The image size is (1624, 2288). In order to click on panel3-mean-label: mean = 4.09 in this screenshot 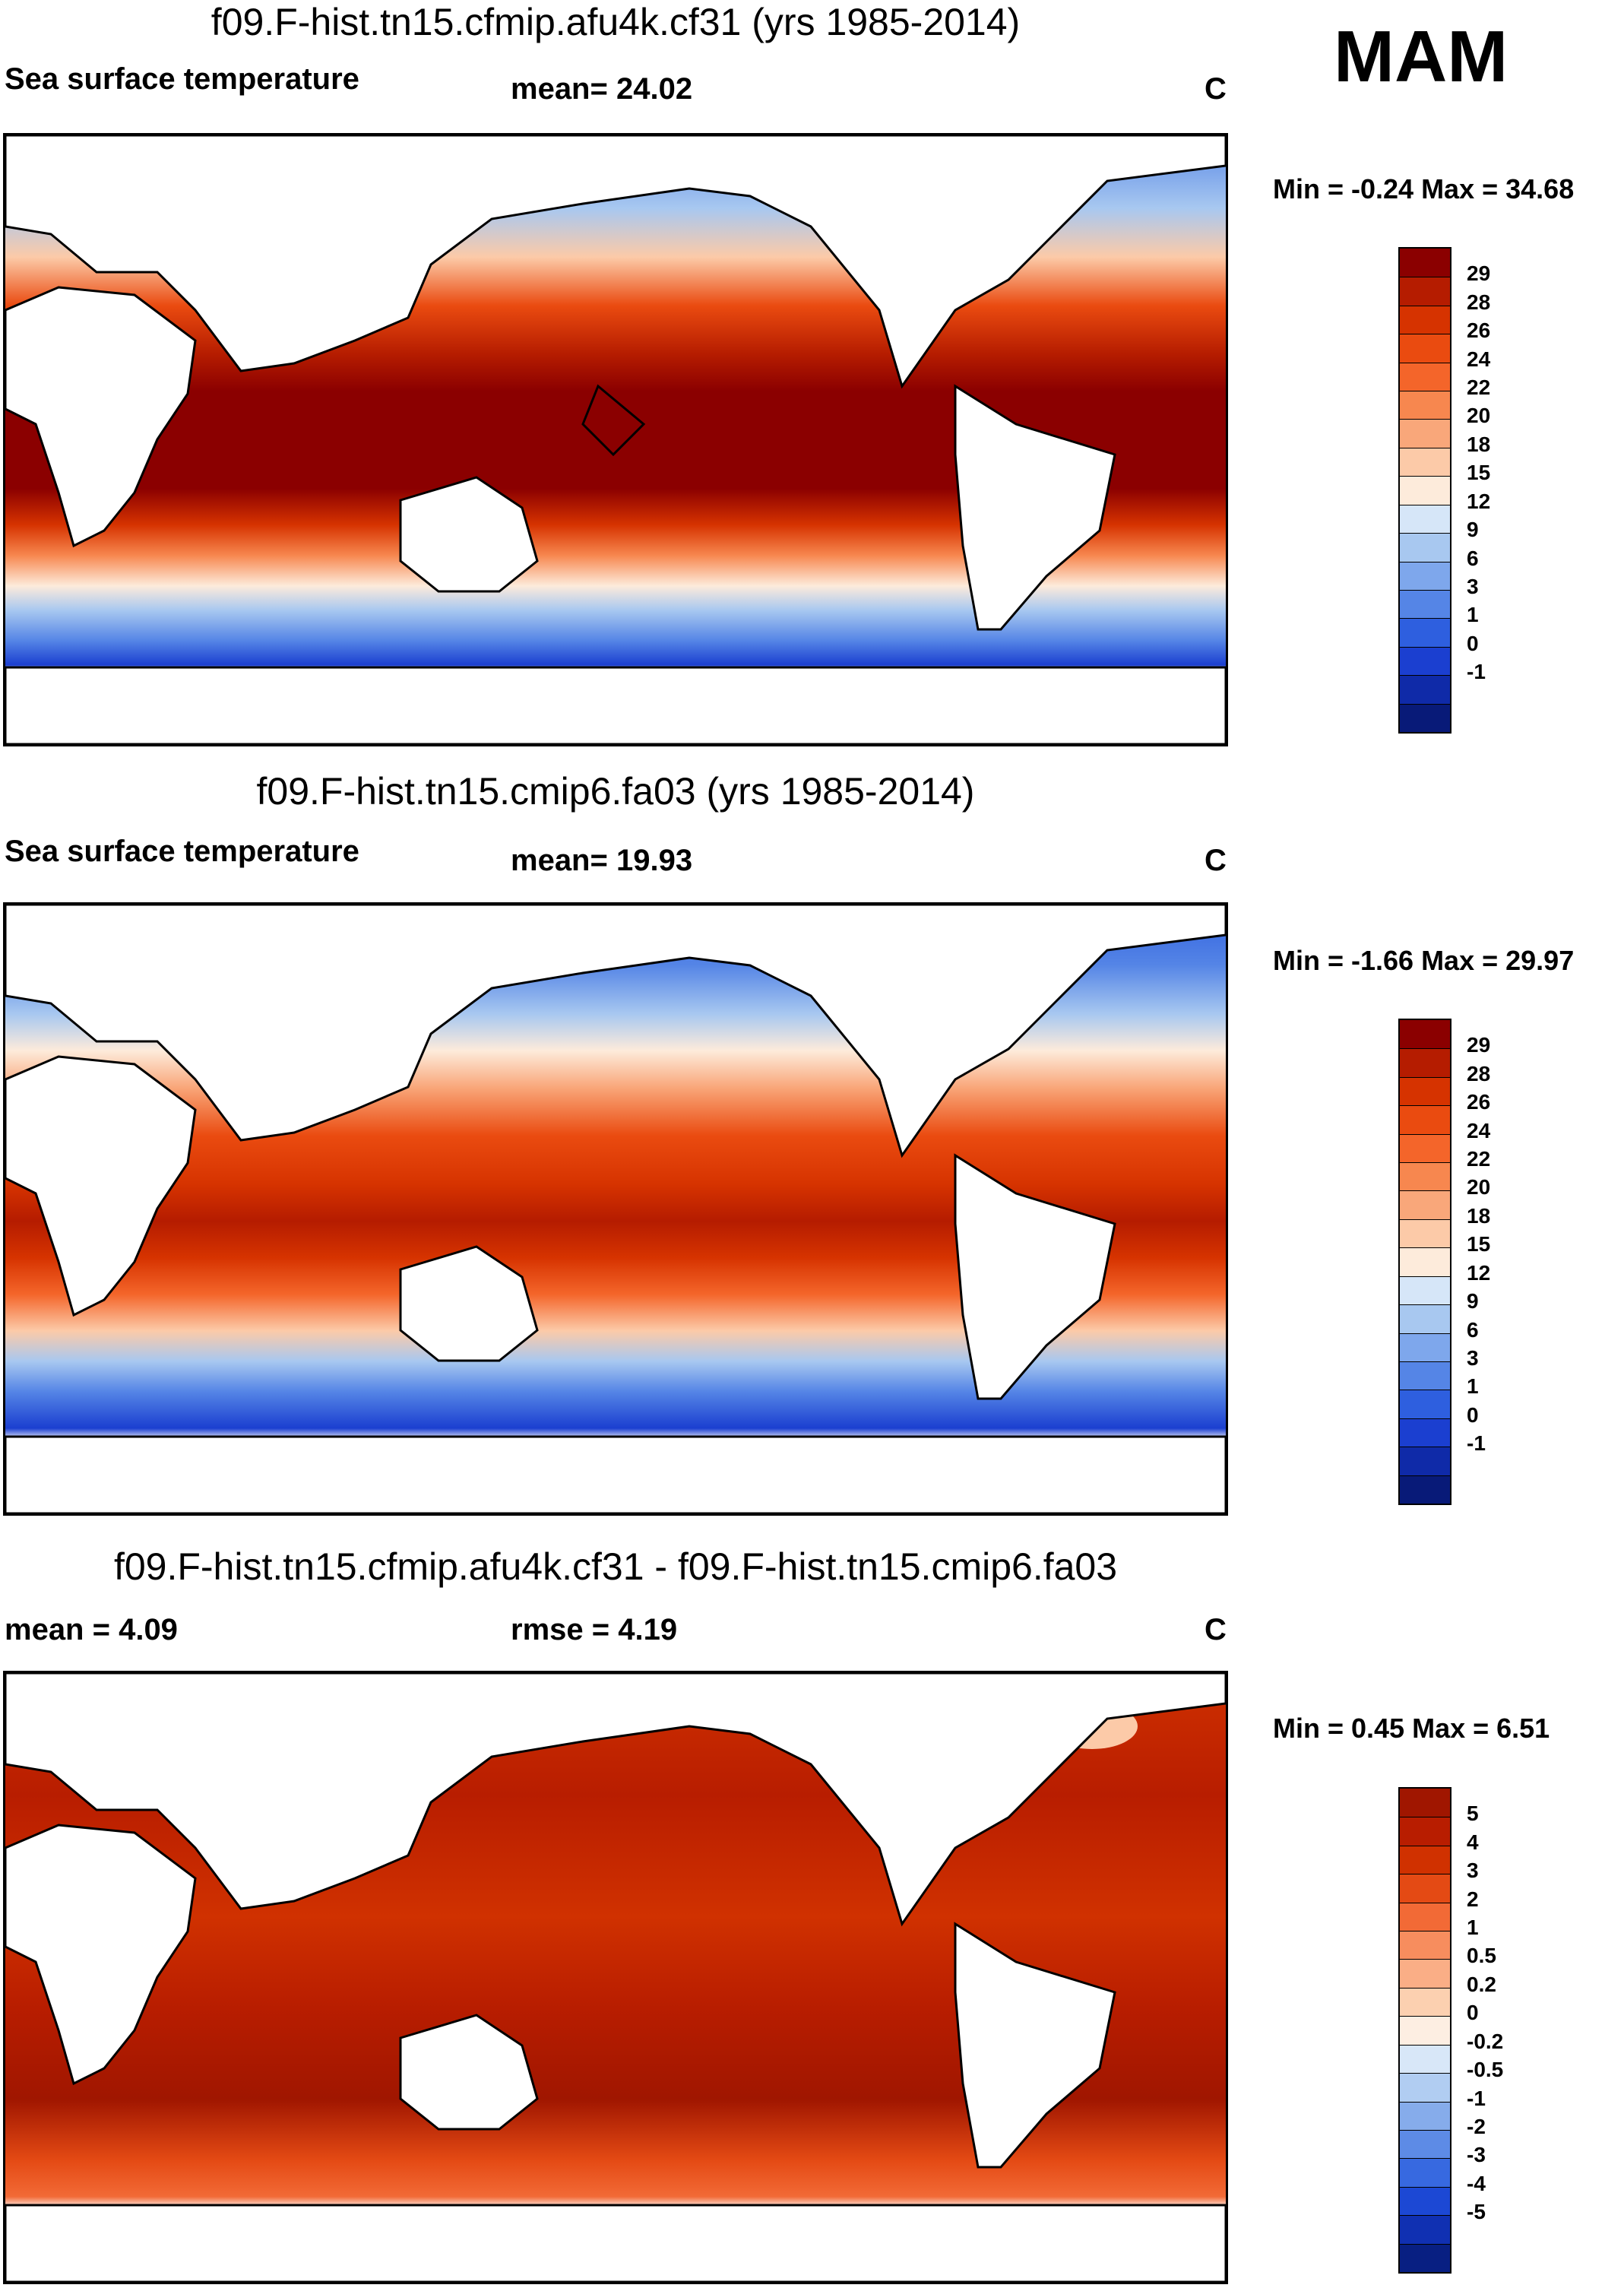, I will do `click(92, 1629)`.